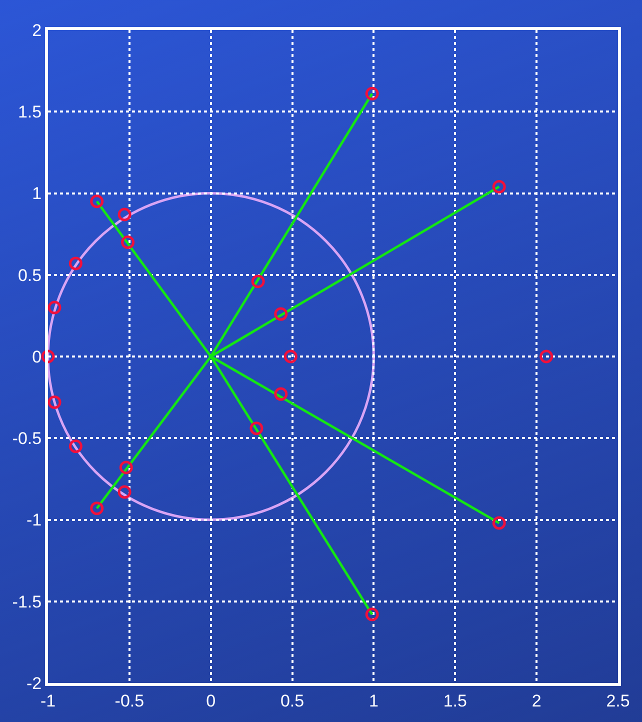 The width and height of the screenshot is (642, 722). I want to click on x-tick-label: 1.5, so click(455, 700).